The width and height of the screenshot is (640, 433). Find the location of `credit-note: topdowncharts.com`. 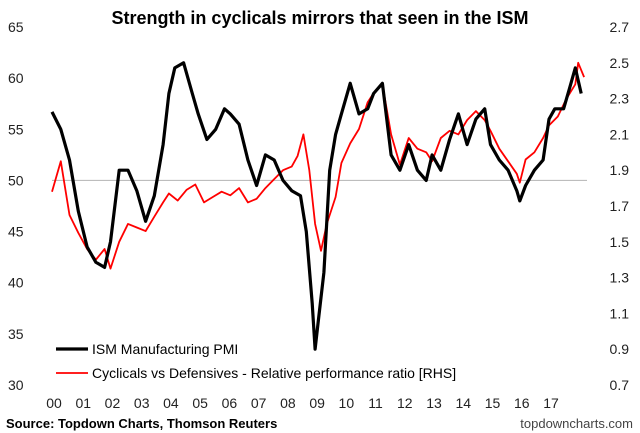

credit-note: topdowncharts.com is located at coordinates (576, 423).